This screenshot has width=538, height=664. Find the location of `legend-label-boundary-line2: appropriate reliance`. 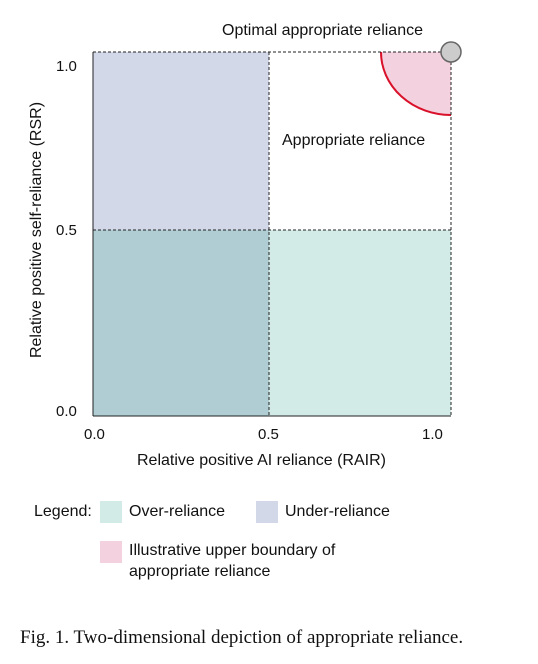

legend-label-boundary-line2: appropriate reliance is located at coordinates (200, 571).